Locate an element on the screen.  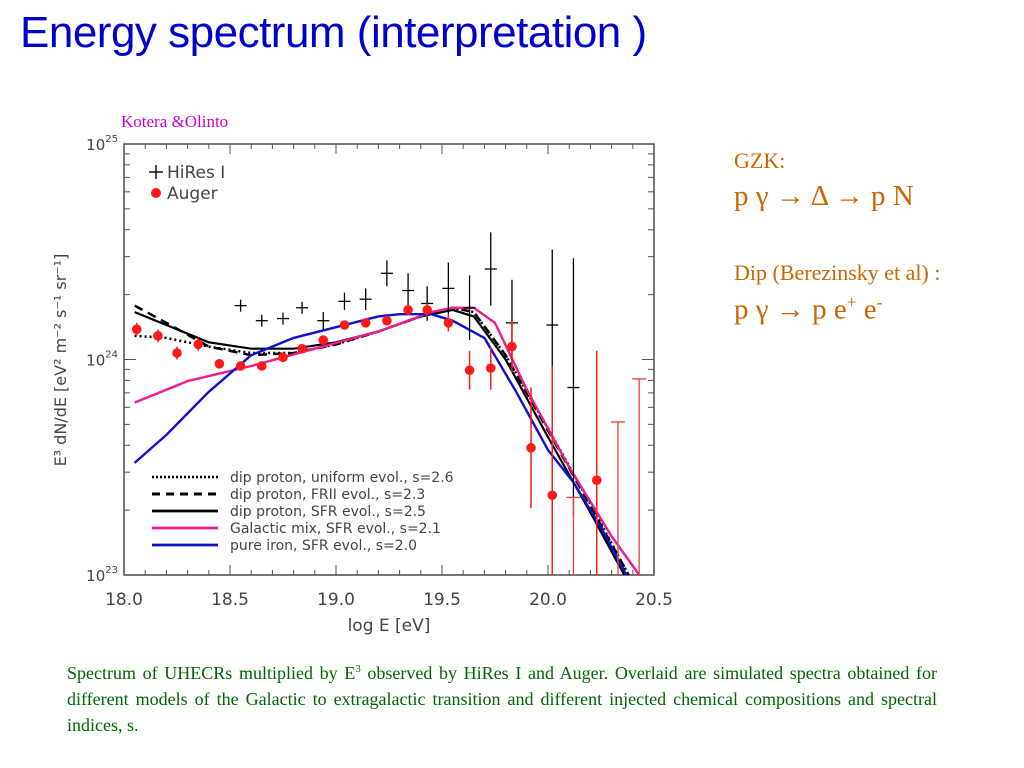
y-tick-label: 1025 is located at coordinates (102, 144).